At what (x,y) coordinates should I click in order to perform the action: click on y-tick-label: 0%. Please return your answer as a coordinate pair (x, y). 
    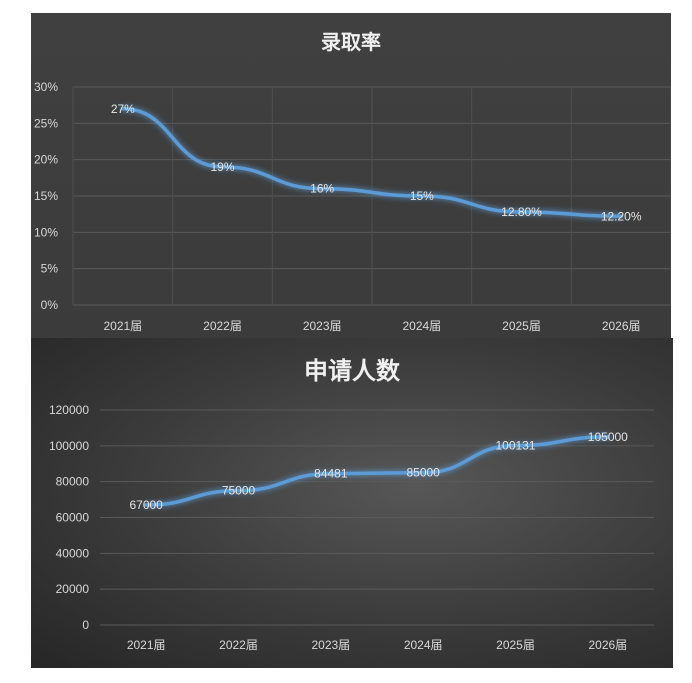
    Looking at the image, I should click on (50, 305).